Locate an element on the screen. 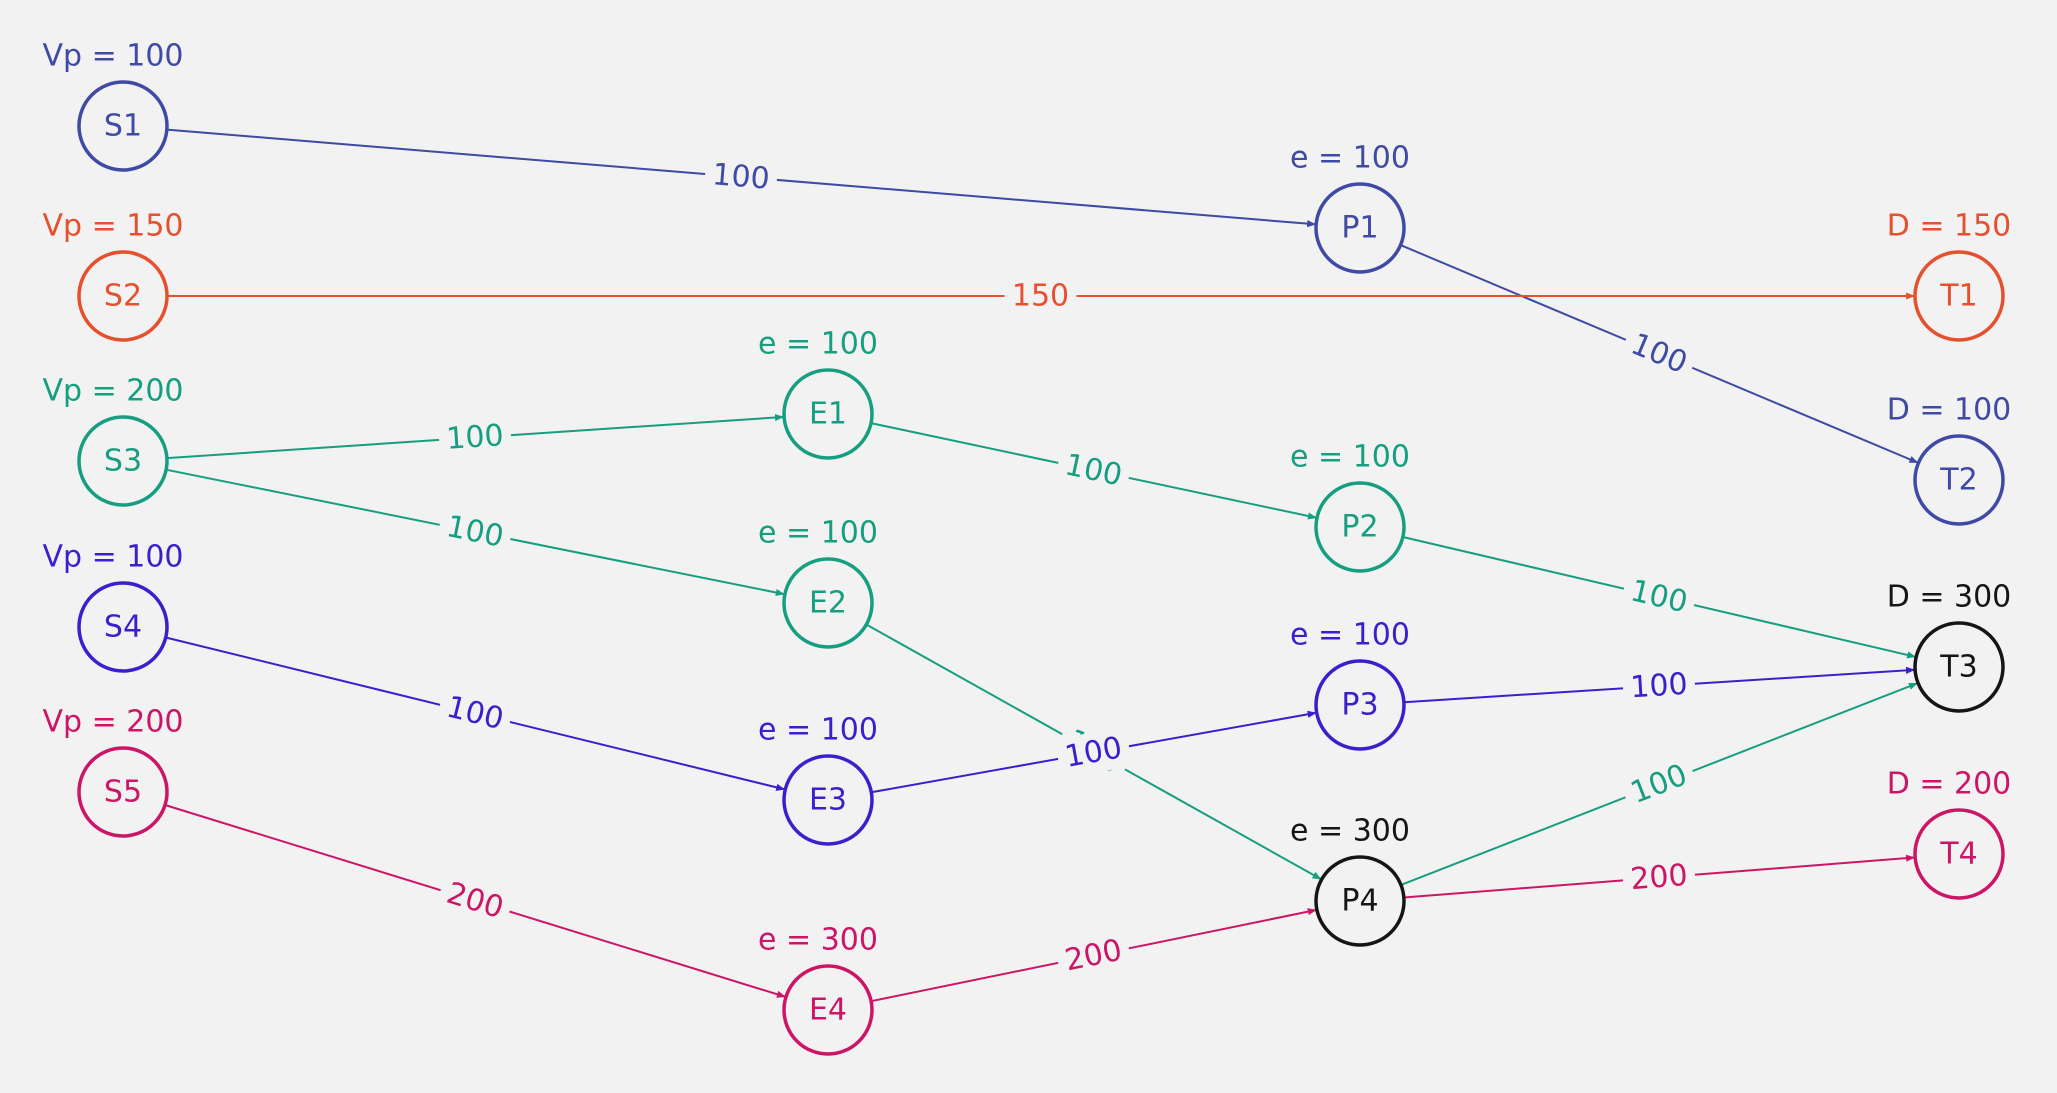 The width and height of the screenshot is (2057, 1093). edge-label: 150 is located at coordinates (1040, 296).